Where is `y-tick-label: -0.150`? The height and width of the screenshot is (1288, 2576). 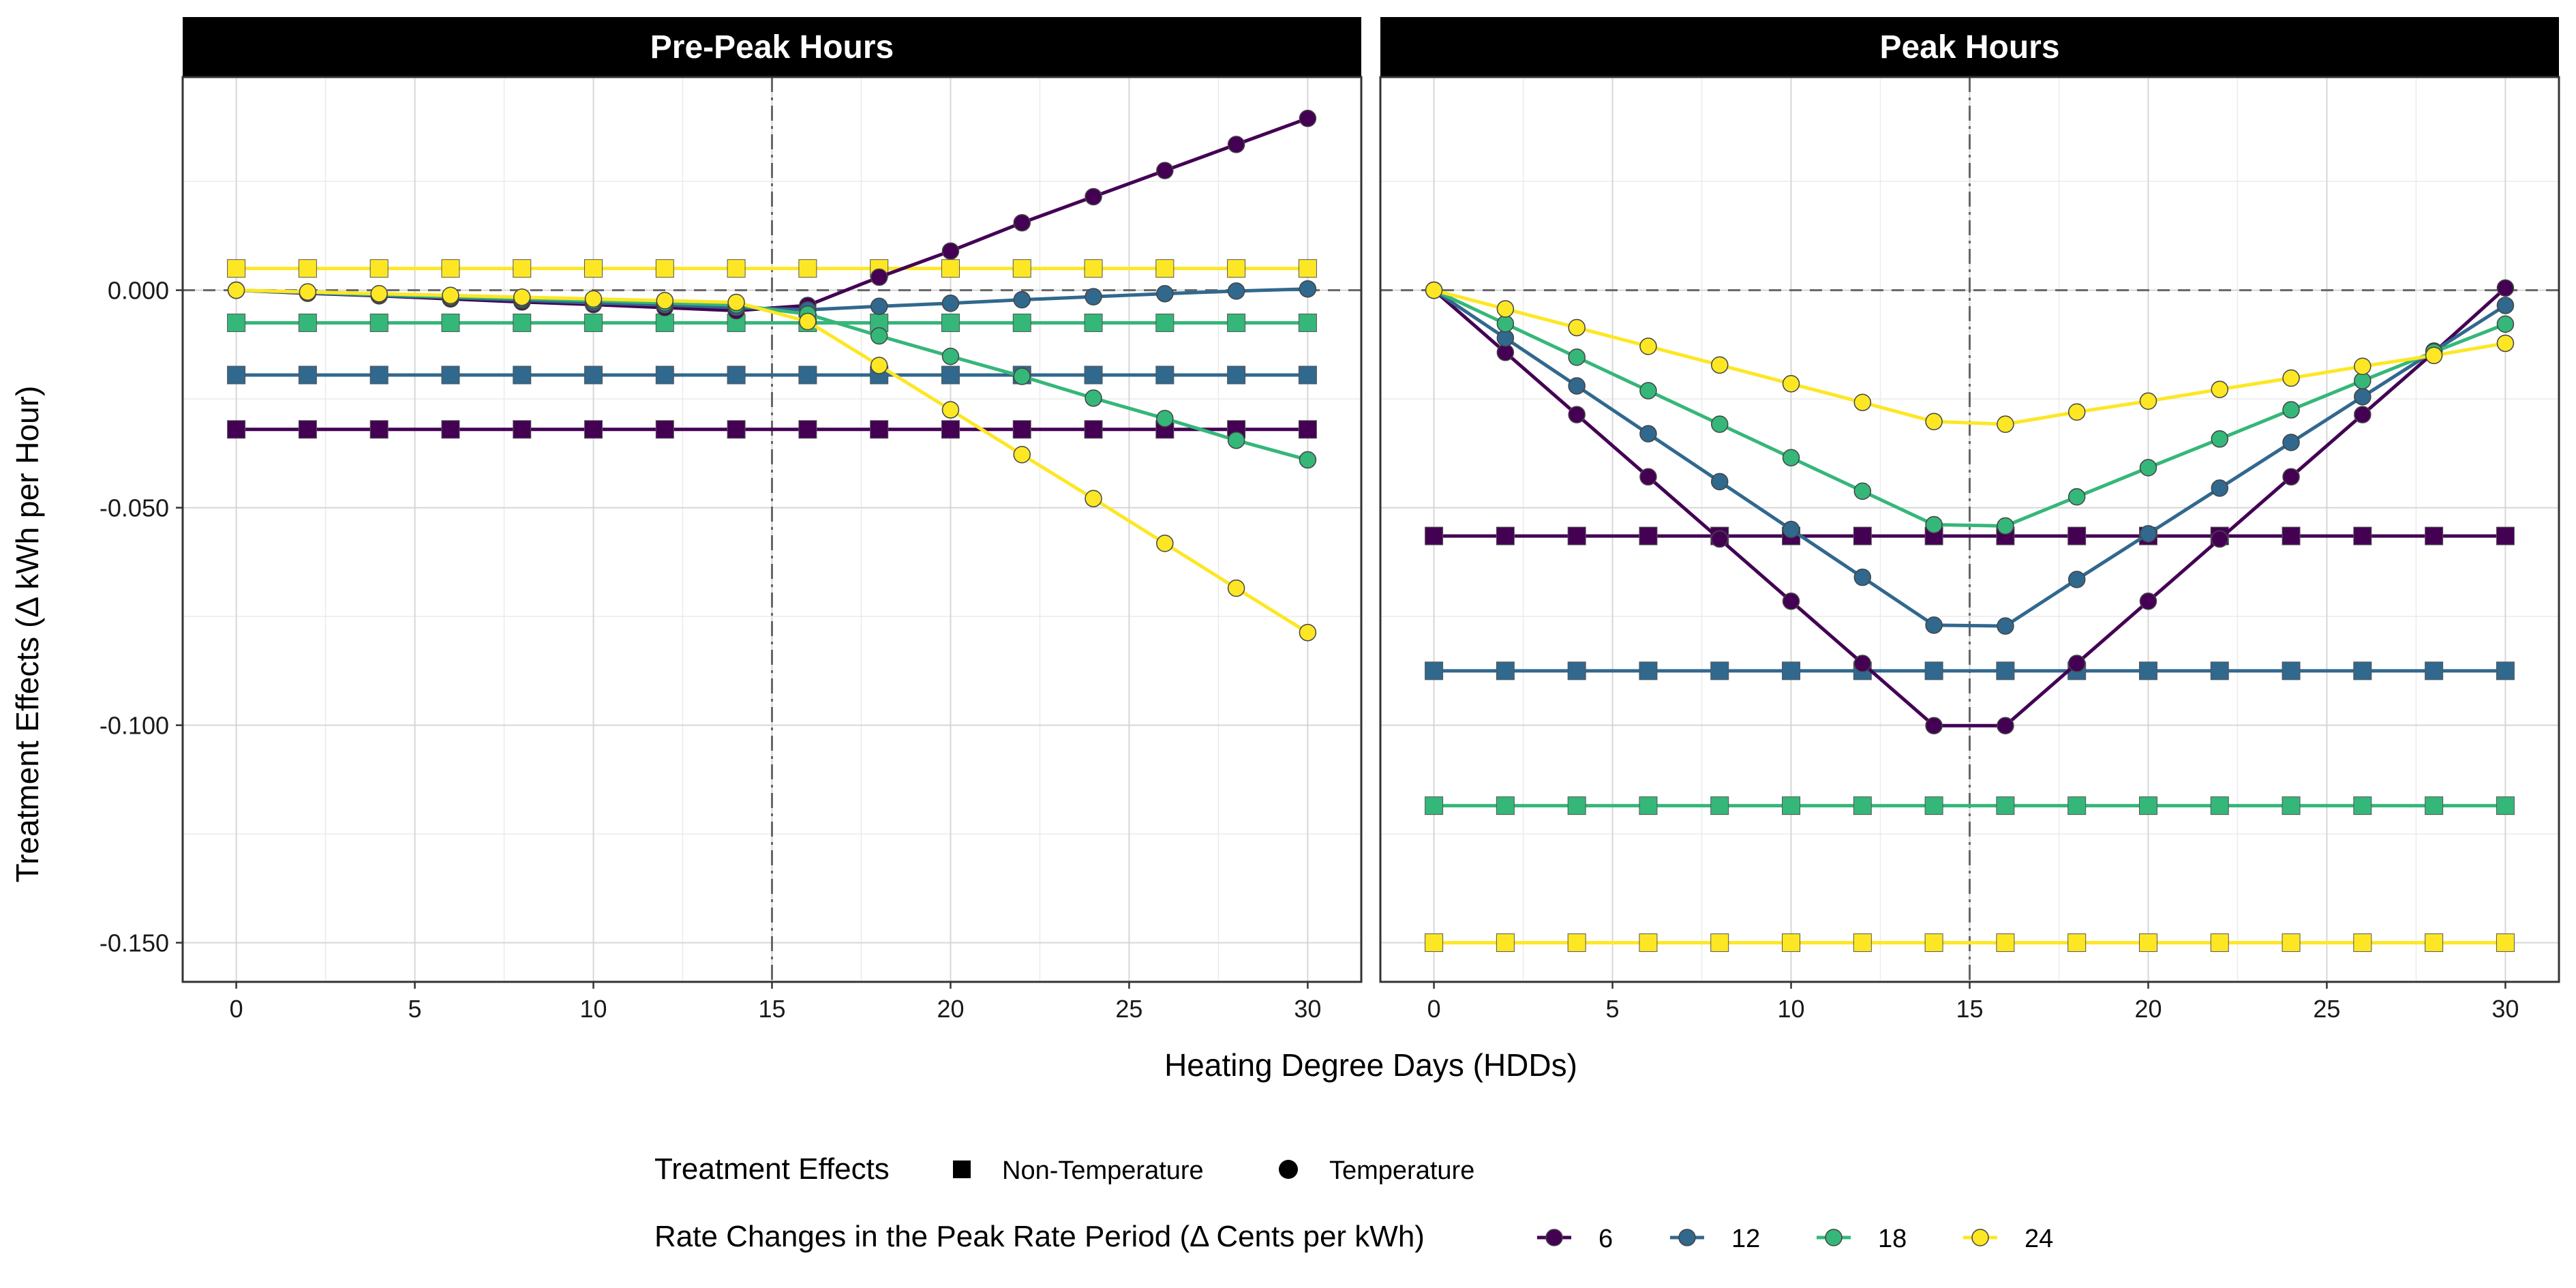
y-tick-label: -0.150 is located at coordinates (134, 943).